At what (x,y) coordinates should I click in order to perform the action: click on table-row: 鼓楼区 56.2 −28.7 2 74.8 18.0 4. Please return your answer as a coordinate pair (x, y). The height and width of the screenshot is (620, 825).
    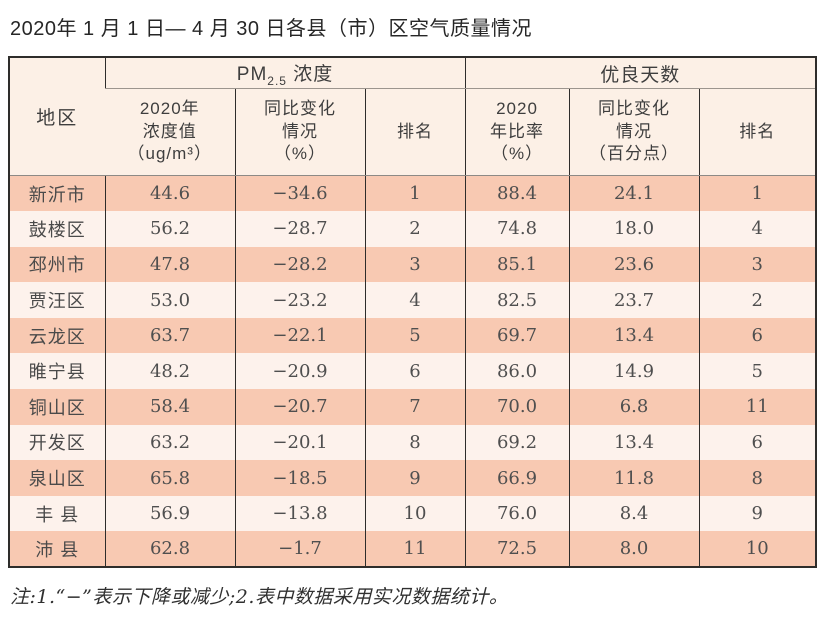
    Looking at the image, I should click on (413, 229).